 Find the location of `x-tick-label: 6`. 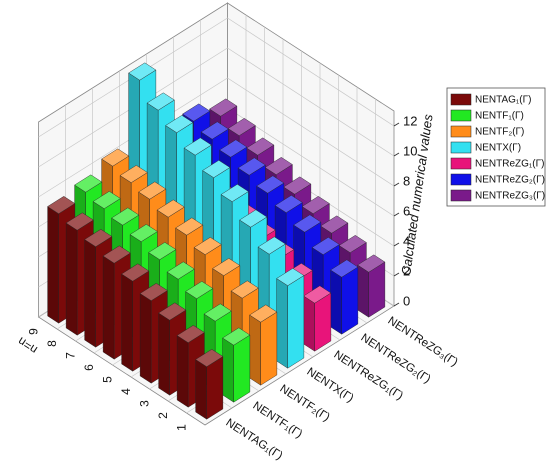

x-tick-label: 6 is located at coordinates (89, 367).